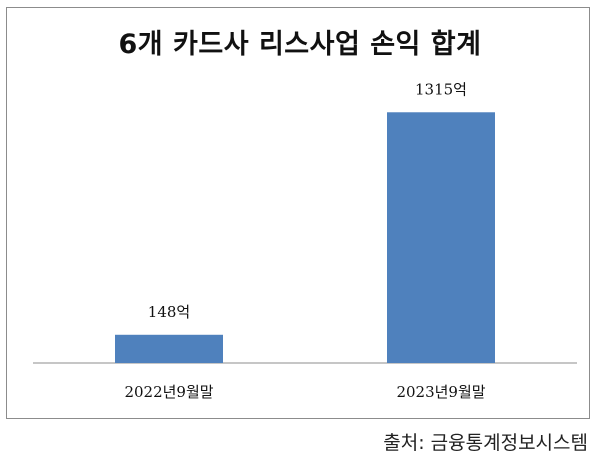  What do you see at coordinates (441, 89) in the screenshot?
I see `data-label-2: 1315억` at bounding box center [441, 89].